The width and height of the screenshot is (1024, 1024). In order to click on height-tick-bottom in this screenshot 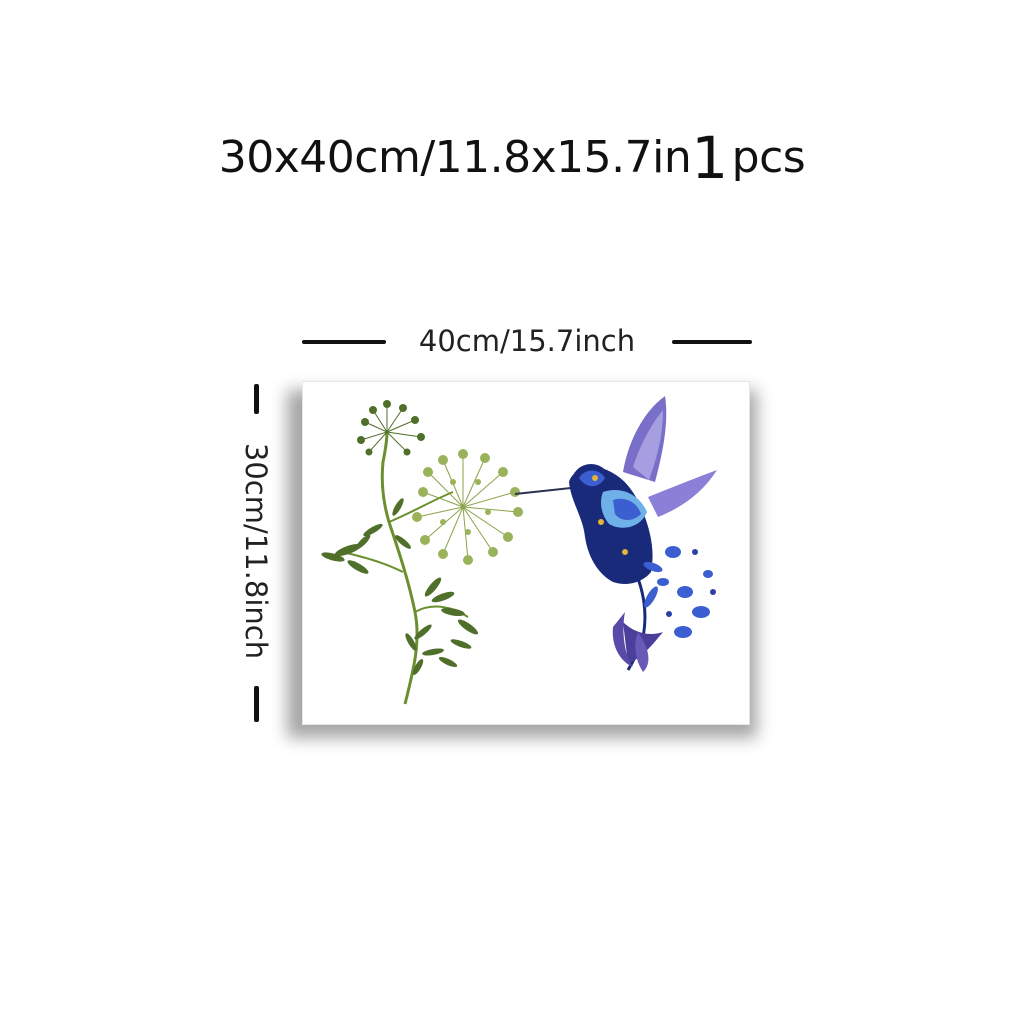, I will do `click(256, 704)`.